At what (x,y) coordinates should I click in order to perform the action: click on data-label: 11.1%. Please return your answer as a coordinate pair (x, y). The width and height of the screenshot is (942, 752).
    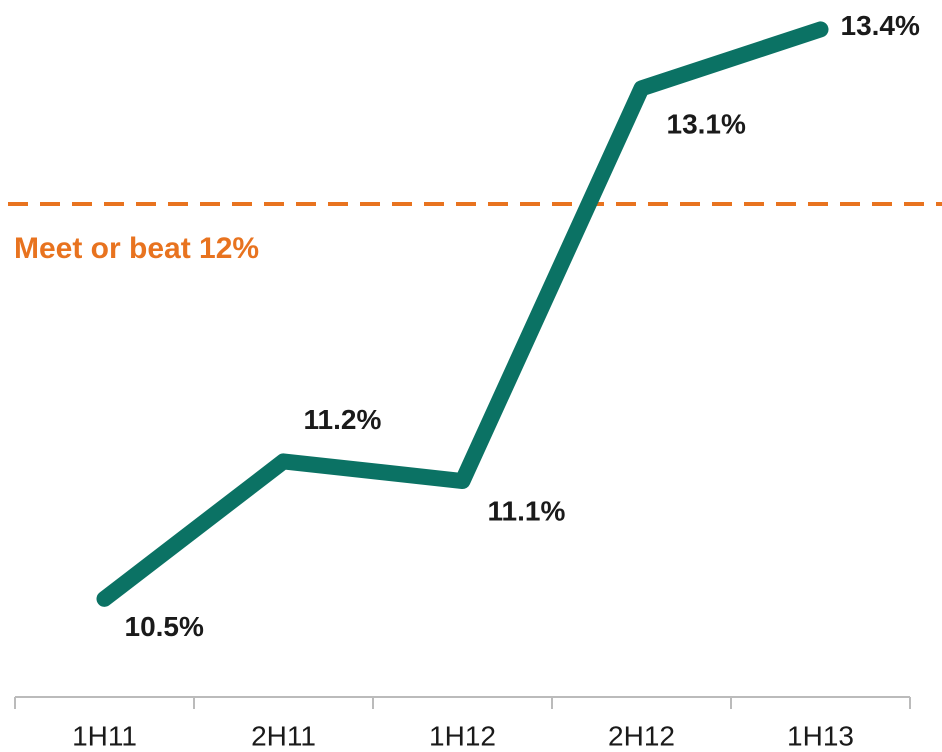
    Looking at the image, I should click on (527, 510).